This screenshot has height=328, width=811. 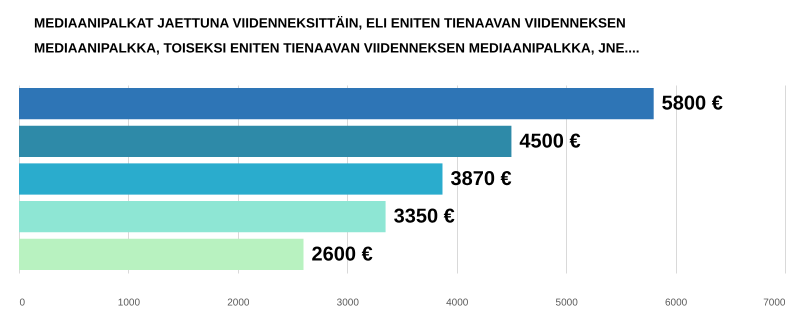 What do you see at coordinates (676, 303) in the screenshot?
I see `x-tick-label: 6000` at bounding box center [676, 303].